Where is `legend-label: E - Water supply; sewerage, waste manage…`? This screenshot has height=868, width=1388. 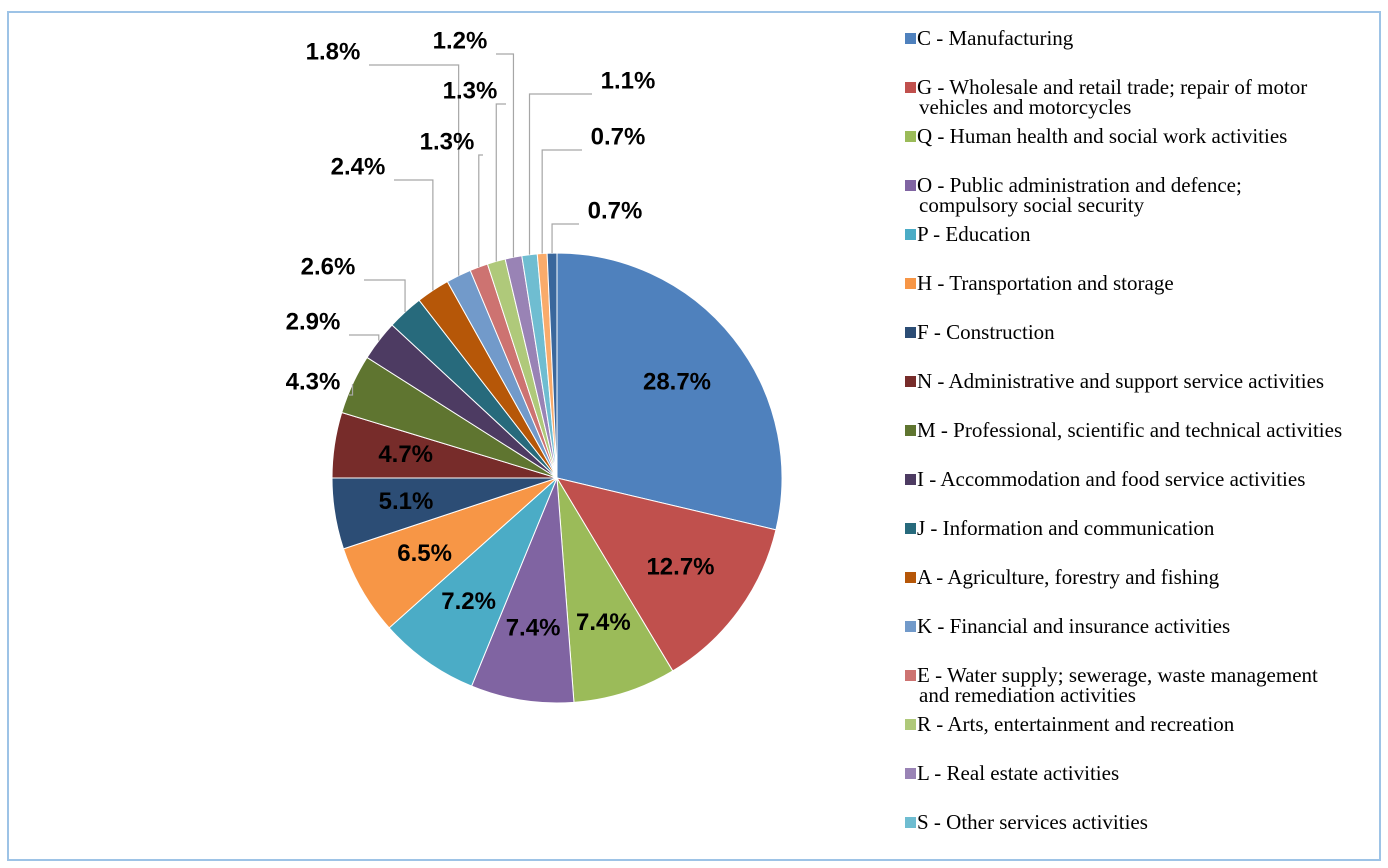
legend-label: E - Water supply; sewerage, waste manage… is located at coordinates (1117, 685).